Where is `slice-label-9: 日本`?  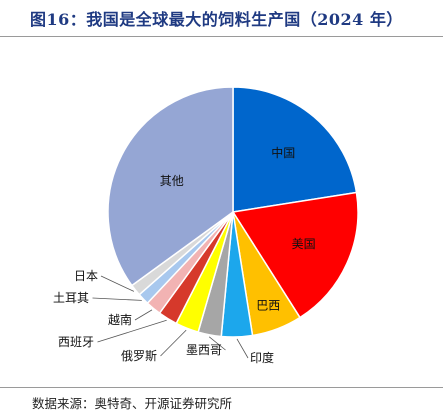
slice-label-9: 日本 is located at coordinates (86, 276).